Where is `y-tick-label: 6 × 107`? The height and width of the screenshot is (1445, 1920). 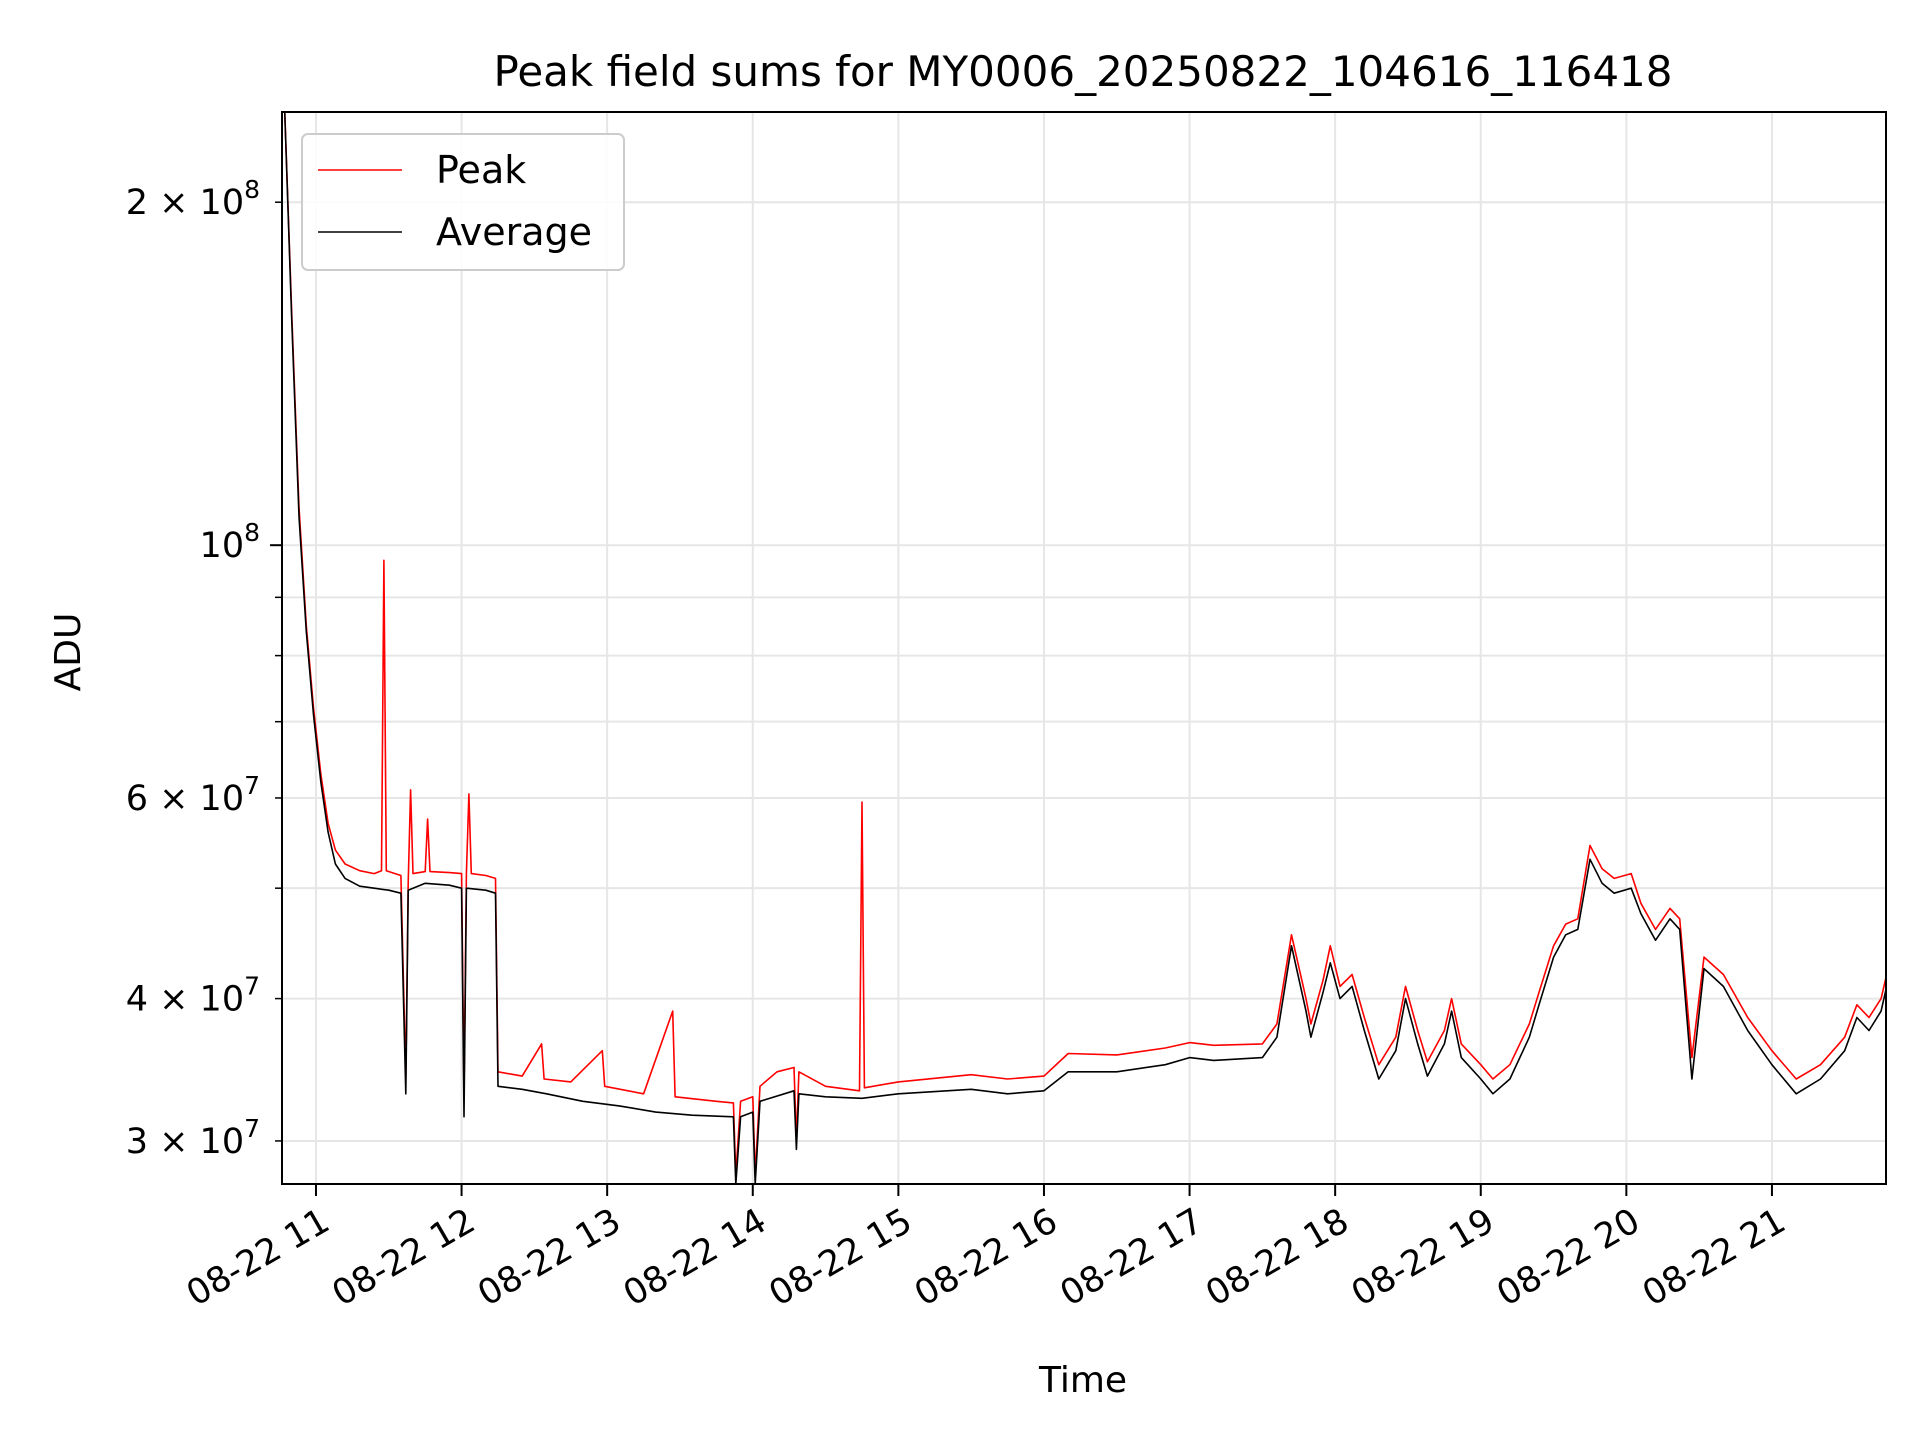 y-tick-label: 6 × 107 is located at coordinates (193, 795).